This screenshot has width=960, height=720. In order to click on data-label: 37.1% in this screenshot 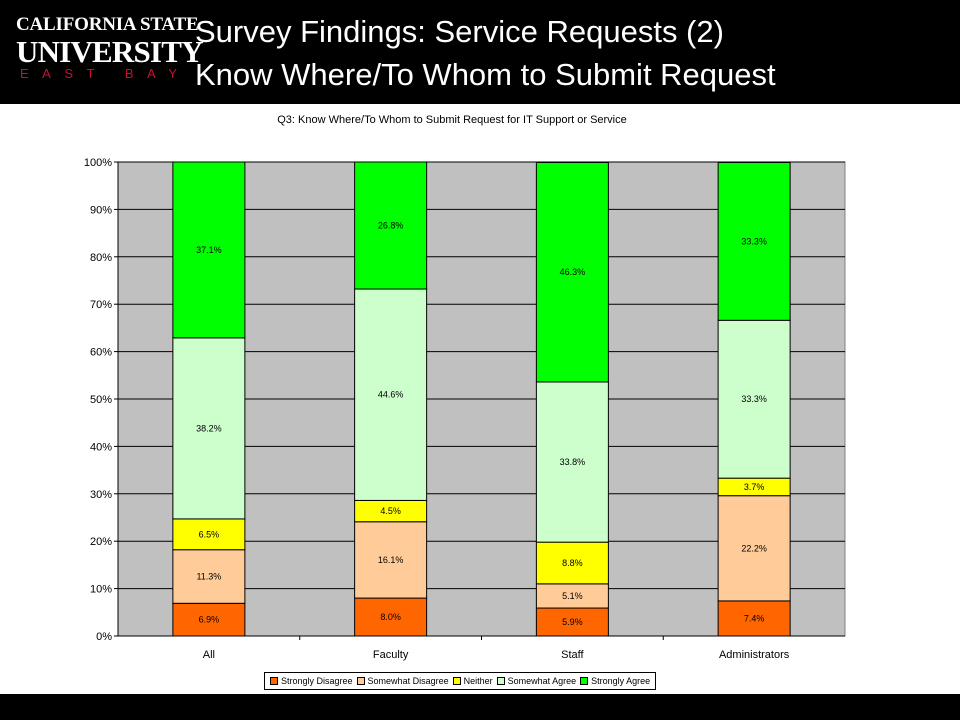, I will do `click(209, 250)`.